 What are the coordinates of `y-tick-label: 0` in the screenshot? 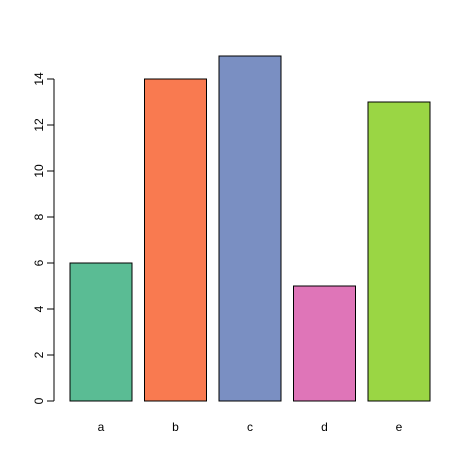 It's located at (39, 400).